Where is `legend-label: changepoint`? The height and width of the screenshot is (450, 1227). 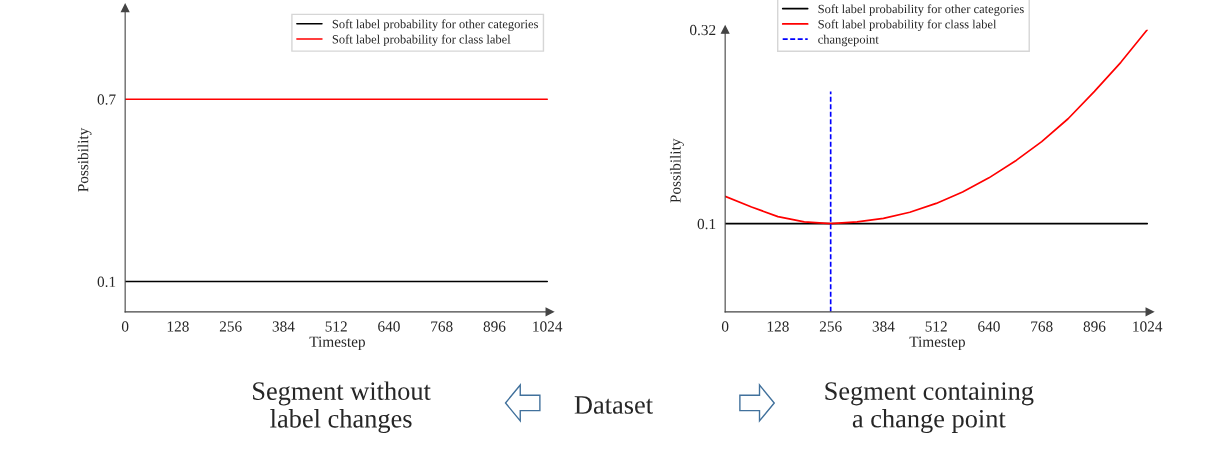
legend-label: changepoint is located at coordinates (848, 40).